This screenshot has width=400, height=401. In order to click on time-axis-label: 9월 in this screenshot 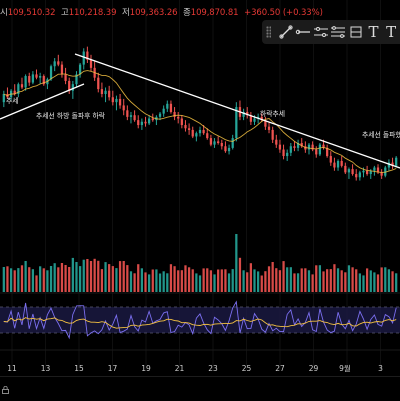, I will do `click(345, 368)`.